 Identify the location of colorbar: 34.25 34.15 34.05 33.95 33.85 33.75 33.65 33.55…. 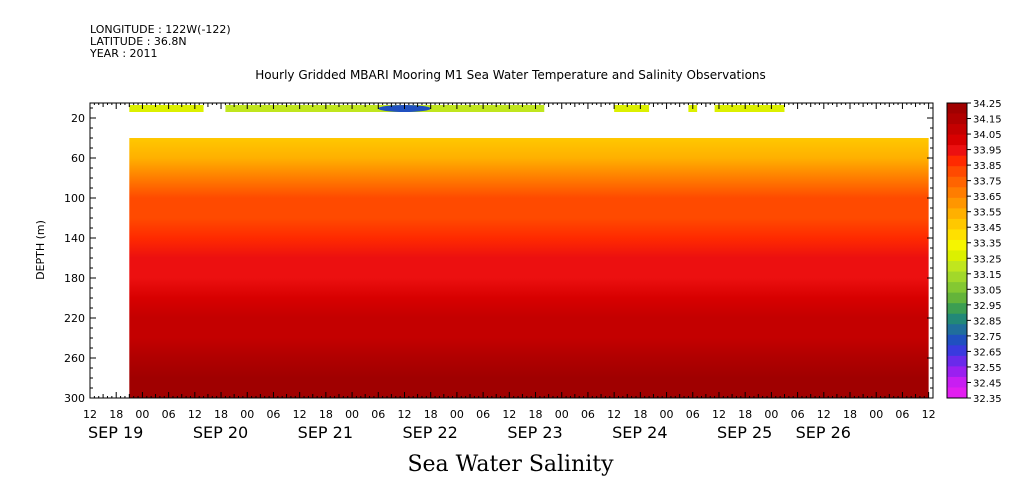
(974, 252).